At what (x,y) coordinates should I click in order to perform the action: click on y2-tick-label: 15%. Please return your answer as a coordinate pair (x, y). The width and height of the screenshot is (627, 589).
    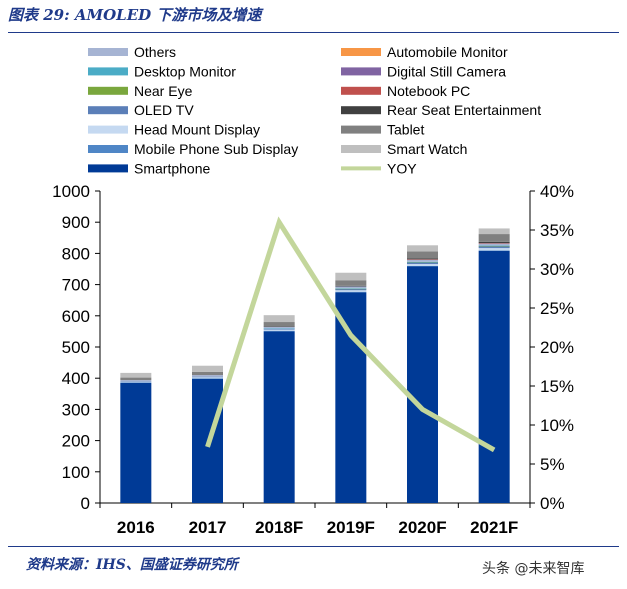
    Looking at the image, I should click on (557, 386).